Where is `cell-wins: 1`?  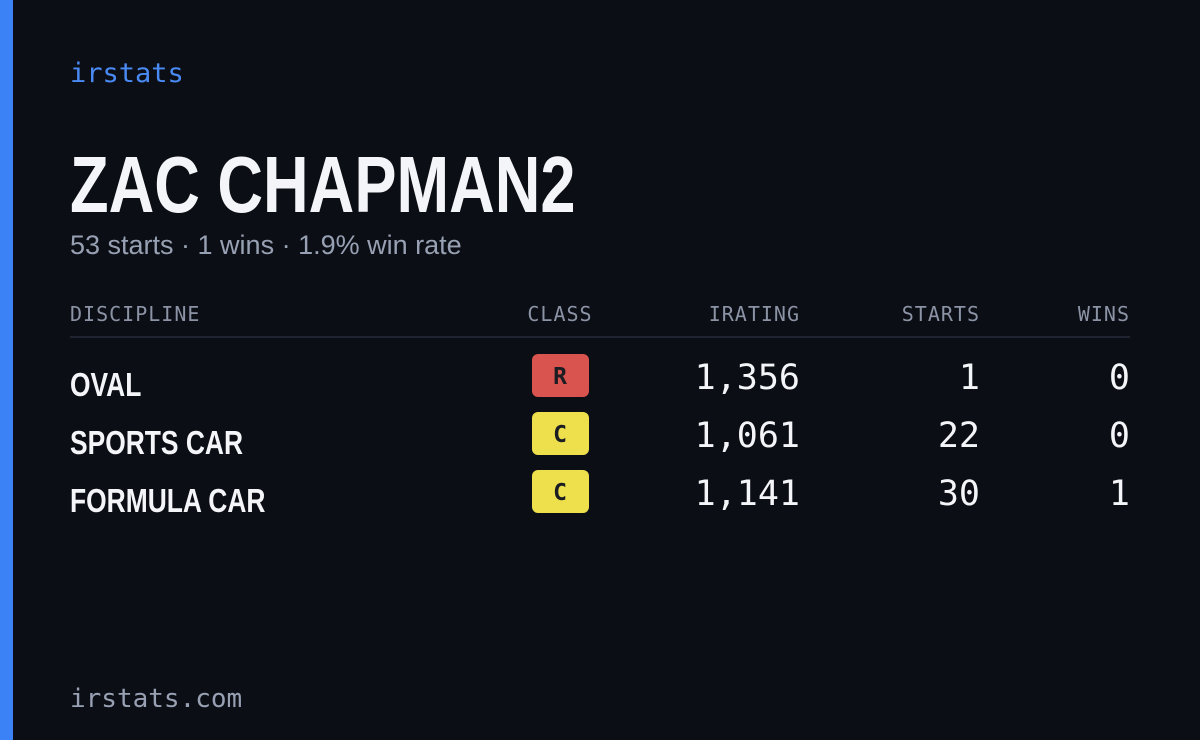 cell-wins: 1 is located at coordinates (1119, 494).